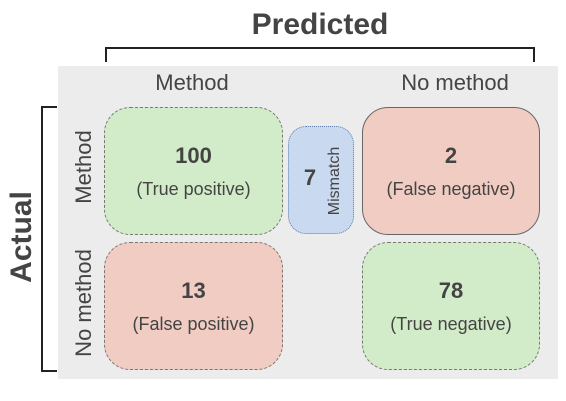 Image resolution: width=566 pixels, height=401 pixels. What do you see at coordinates (451, 306) in the screenshot?
I see `true-negative-cell: 78 (True negative)` at bounding box center [451, 306].